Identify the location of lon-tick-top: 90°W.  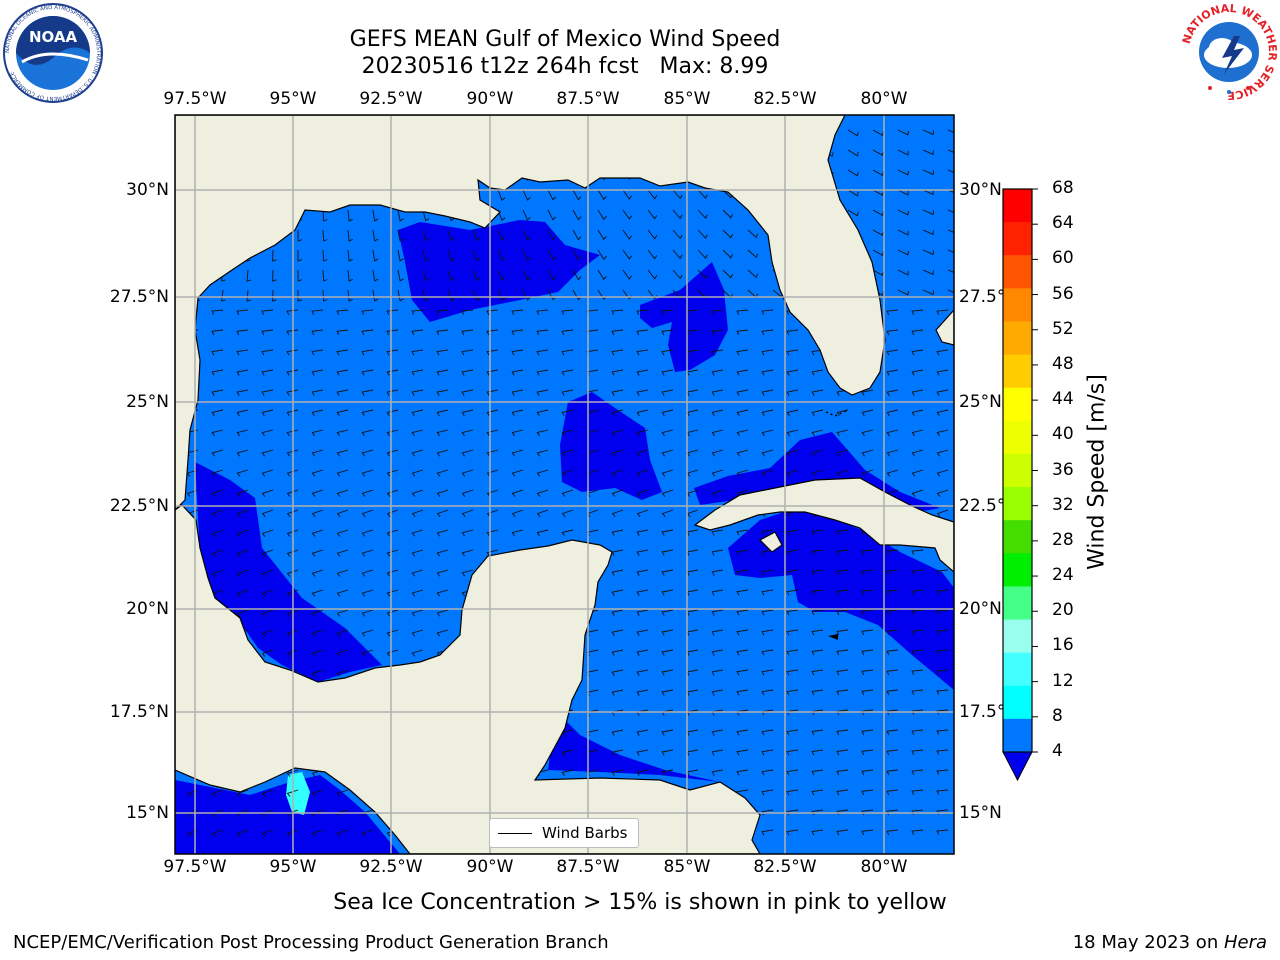
(490, 99).